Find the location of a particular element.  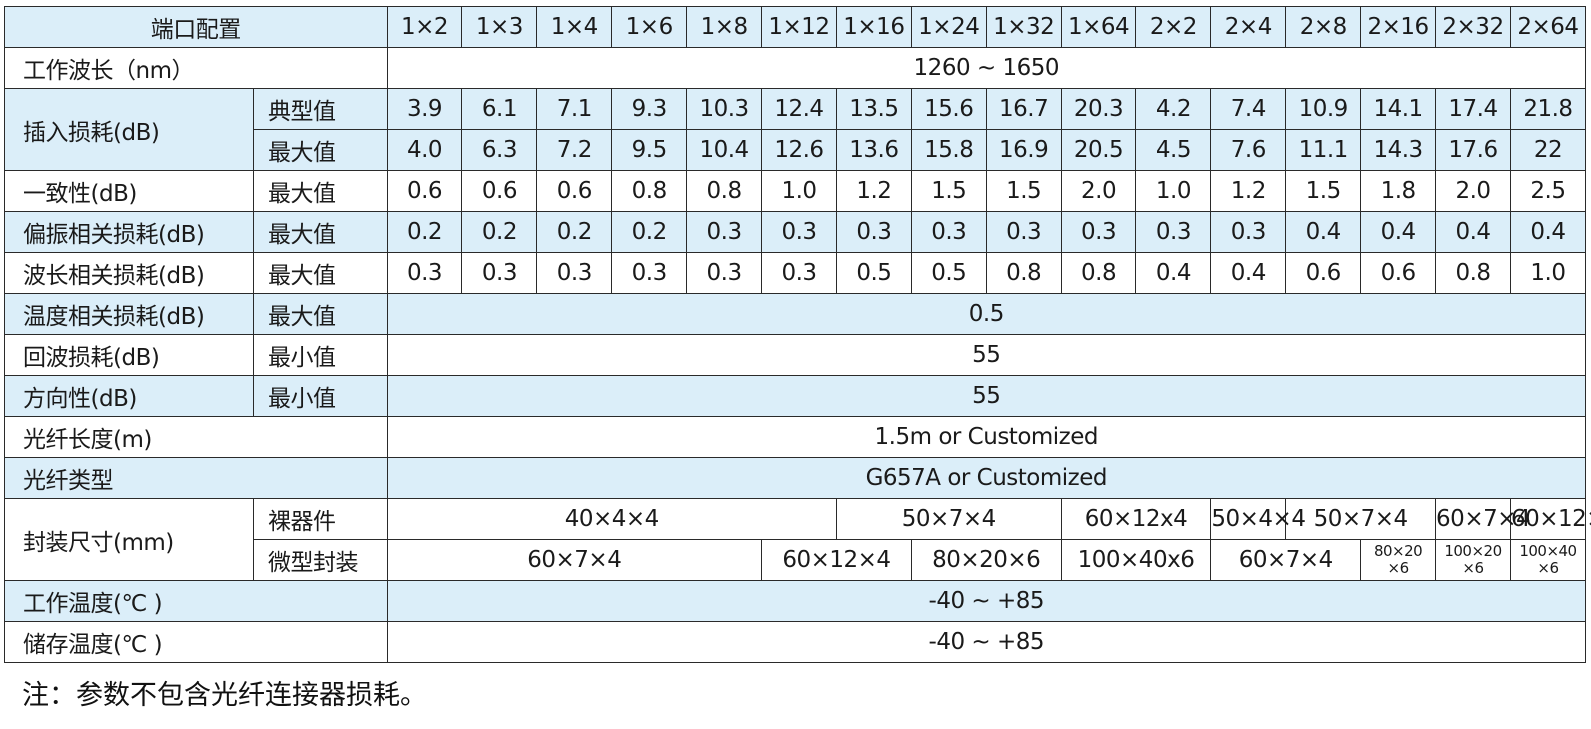

wavelength-label: 工作波长（nm） is located at coordinates (196, 68).